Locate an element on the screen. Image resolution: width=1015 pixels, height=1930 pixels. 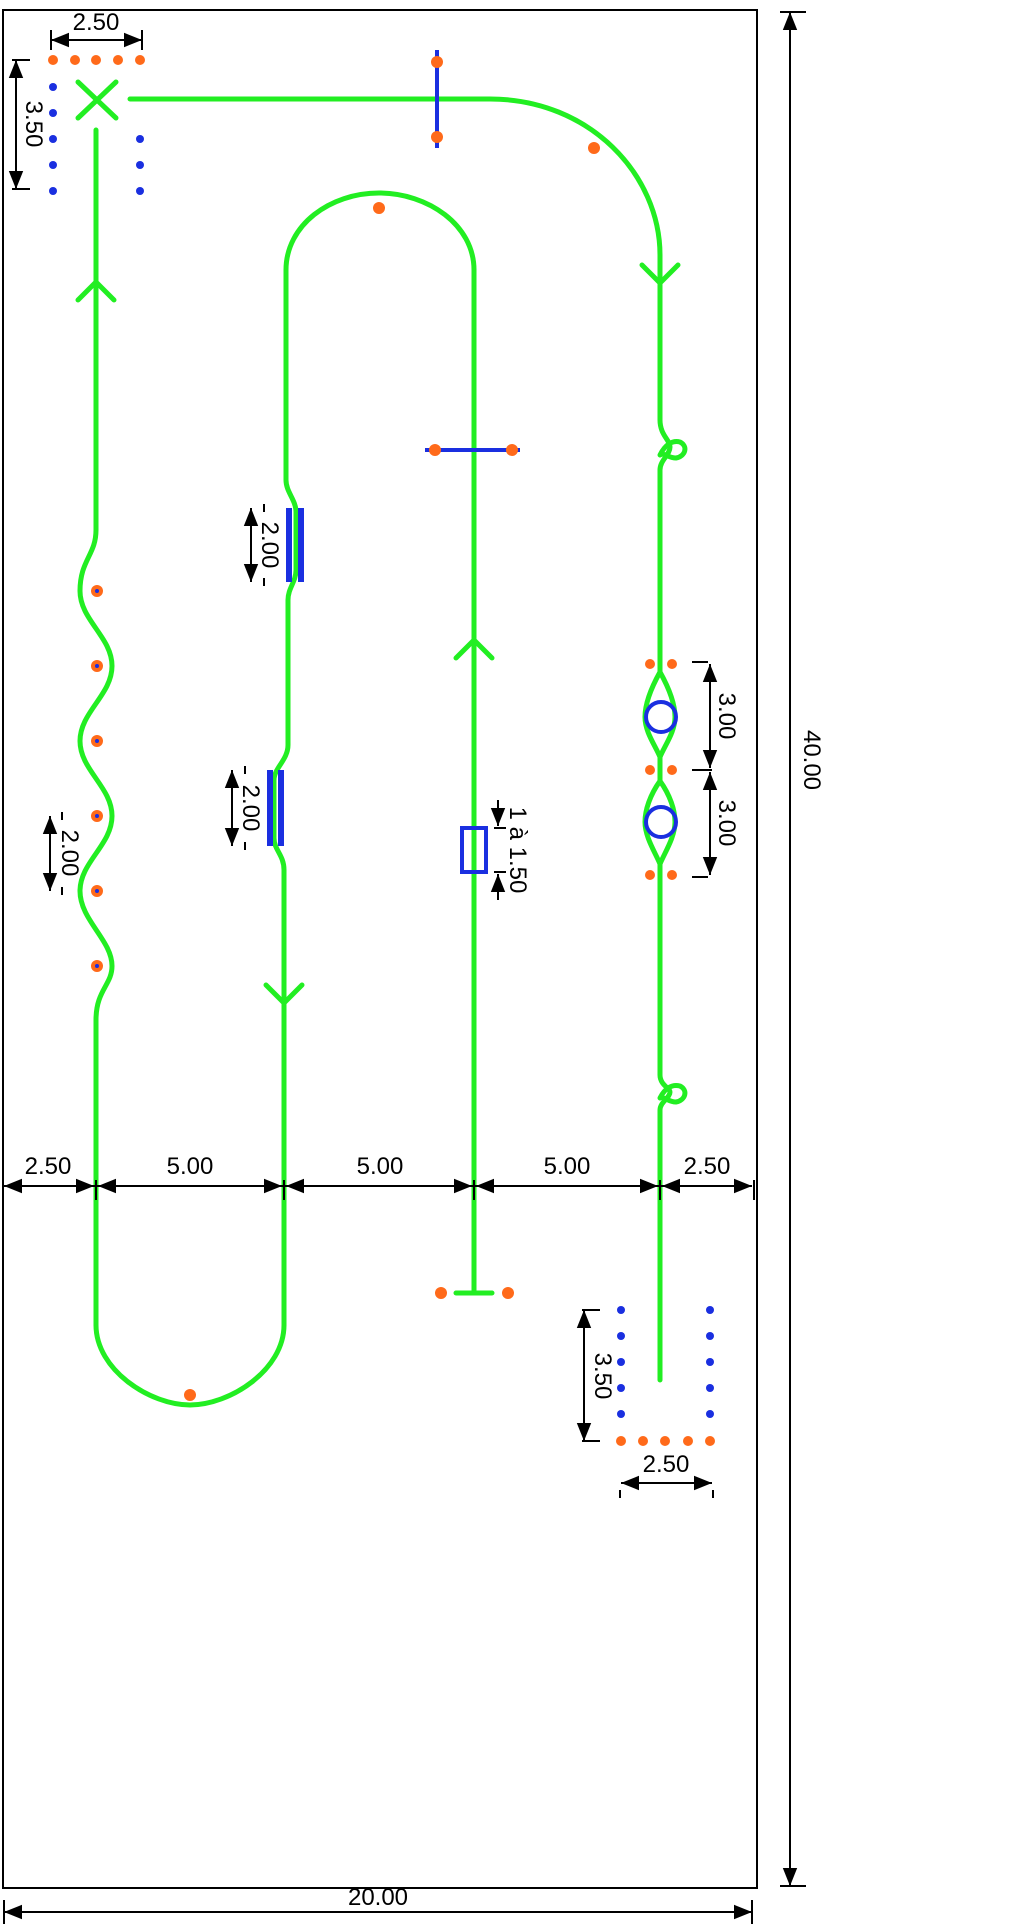
label-total-width: 20.00 is located at coordinates (378, 1897).